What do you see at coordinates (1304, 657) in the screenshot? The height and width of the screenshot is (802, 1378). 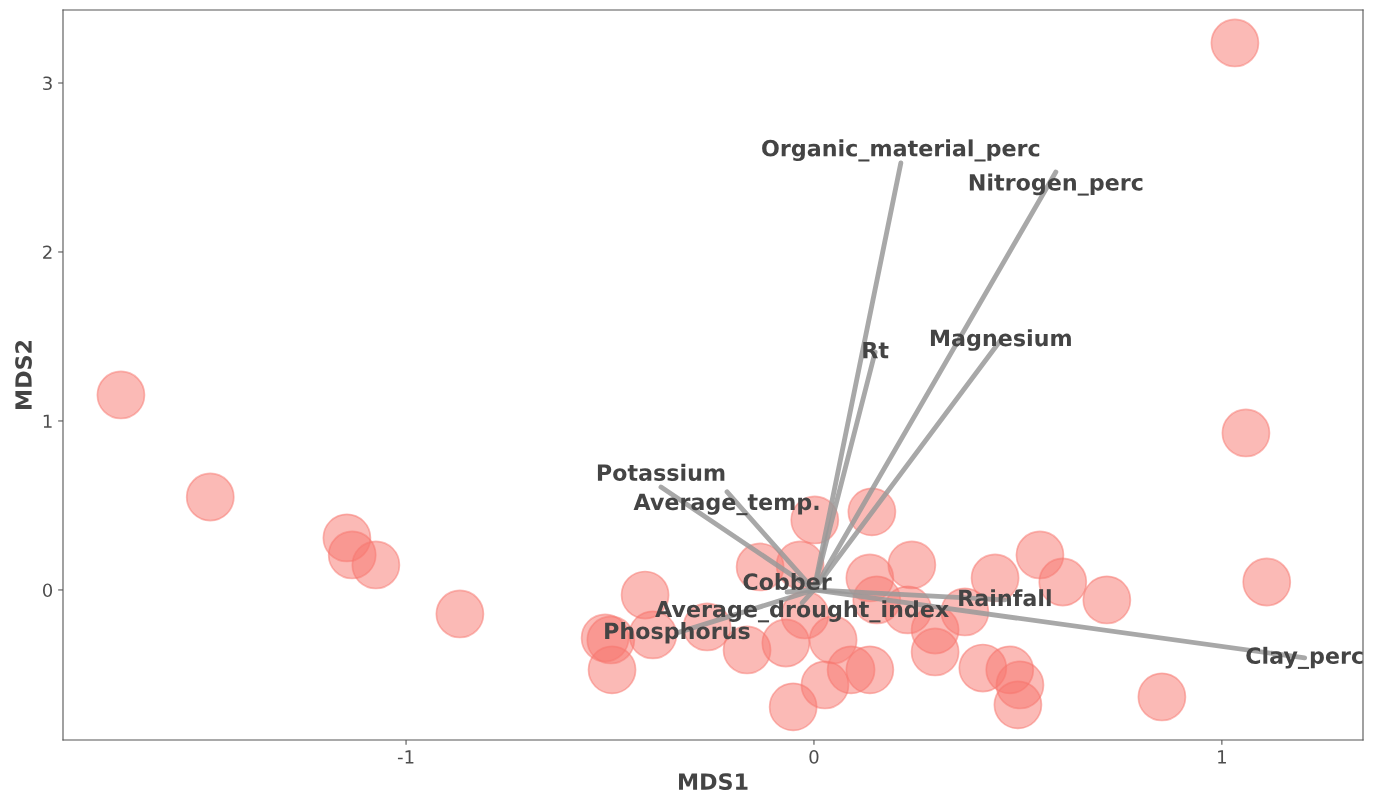 I see `series-label: Clay_perc` at bounding box center [1304, 657].